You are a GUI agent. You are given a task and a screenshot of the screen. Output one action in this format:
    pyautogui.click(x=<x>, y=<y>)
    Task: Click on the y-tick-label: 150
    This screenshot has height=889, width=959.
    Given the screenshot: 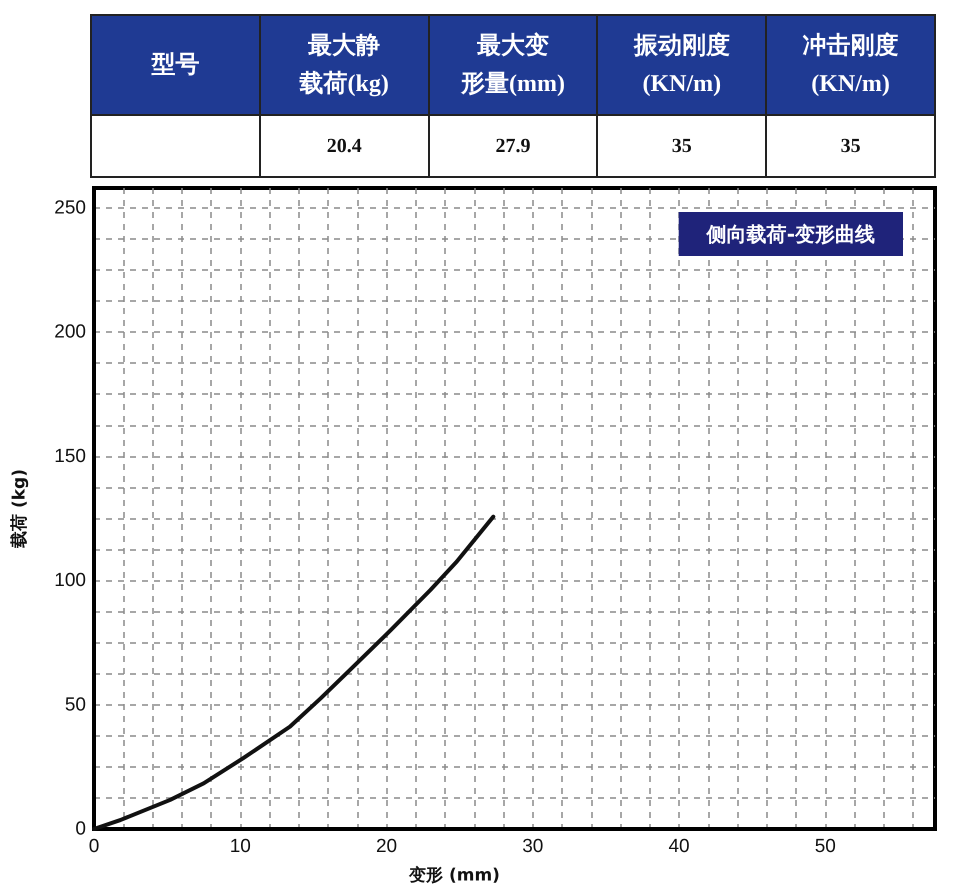 What is the action you would take?
    pyautogui.click(x=70, y=456)
    